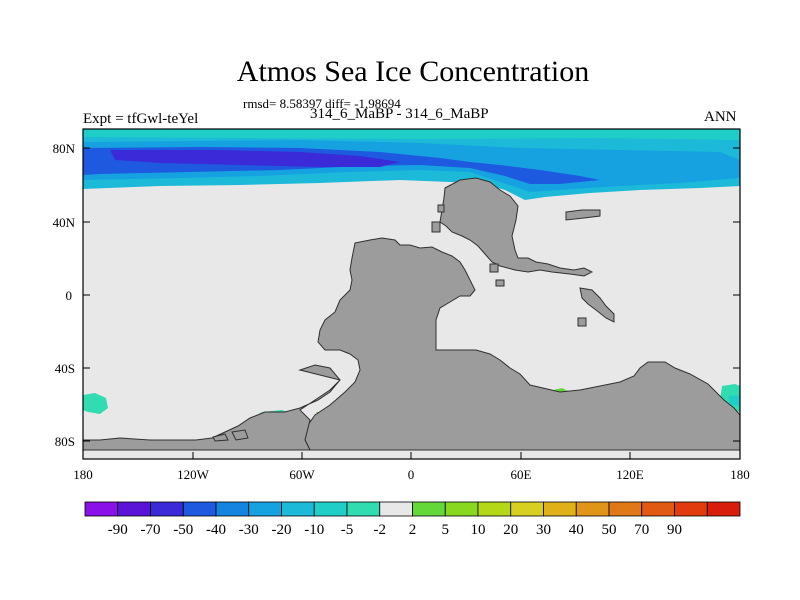 This screenshot has height=600, width=800. What do you see at coordinates (64, 148) in the screenshot?
I see `lat-label-80n: 80N` at bounding box center [64, 148].